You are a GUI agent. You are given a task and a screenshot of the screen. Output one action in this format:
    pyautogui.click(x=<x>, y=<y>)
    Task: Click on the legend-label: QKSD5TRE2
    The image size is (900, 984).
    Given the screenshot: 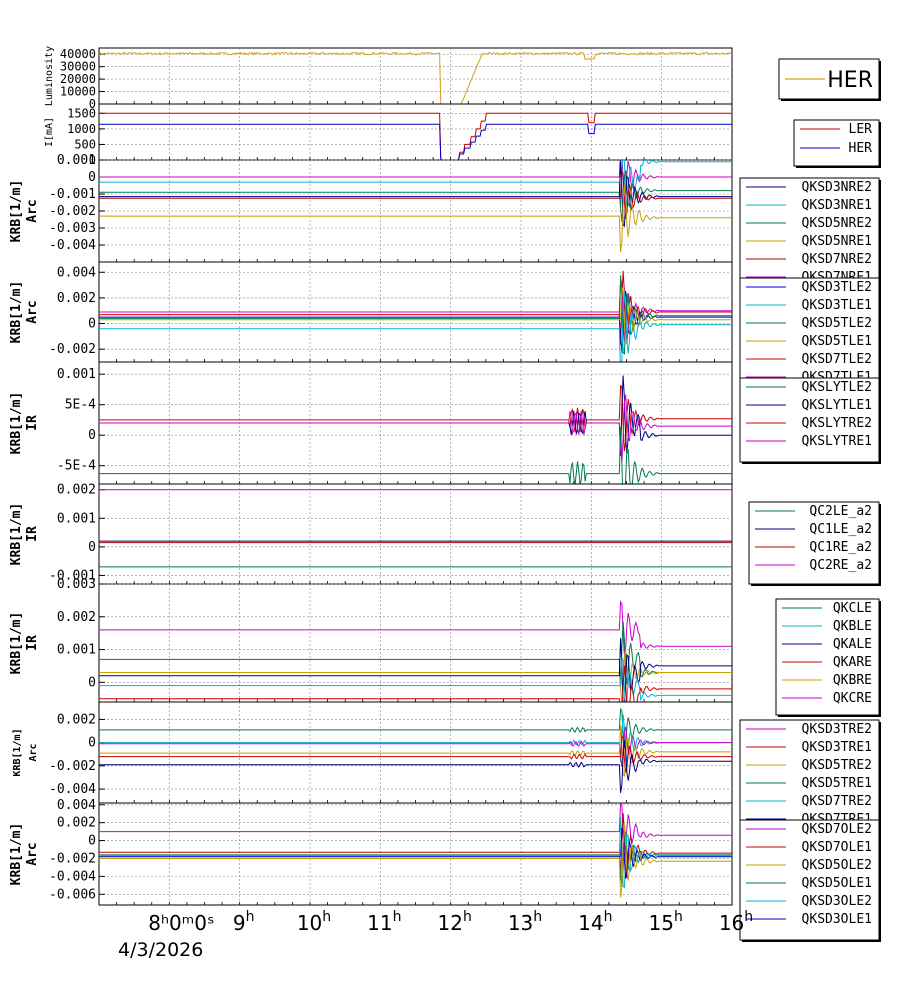 What is the action you would take?
    pyautogui.click(x=837, y=765)
    